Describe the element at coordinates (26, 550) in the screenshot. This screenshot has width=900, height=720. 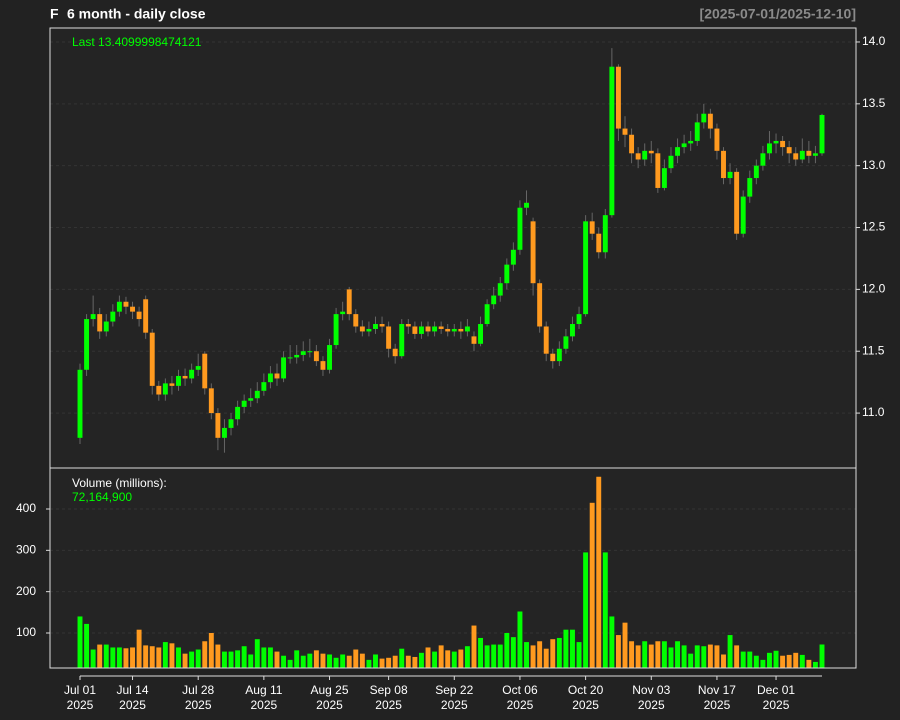
I see `y-tick-label: 300` at that location.